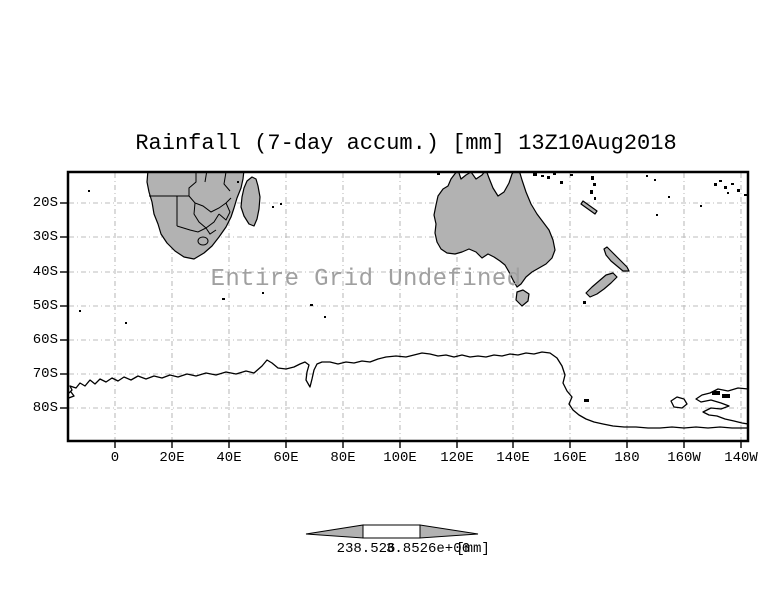  What do you see at coordinates (616, 259) in the screenshot?
I see `new-zealand-north-island` at bounding box center [616, 259].